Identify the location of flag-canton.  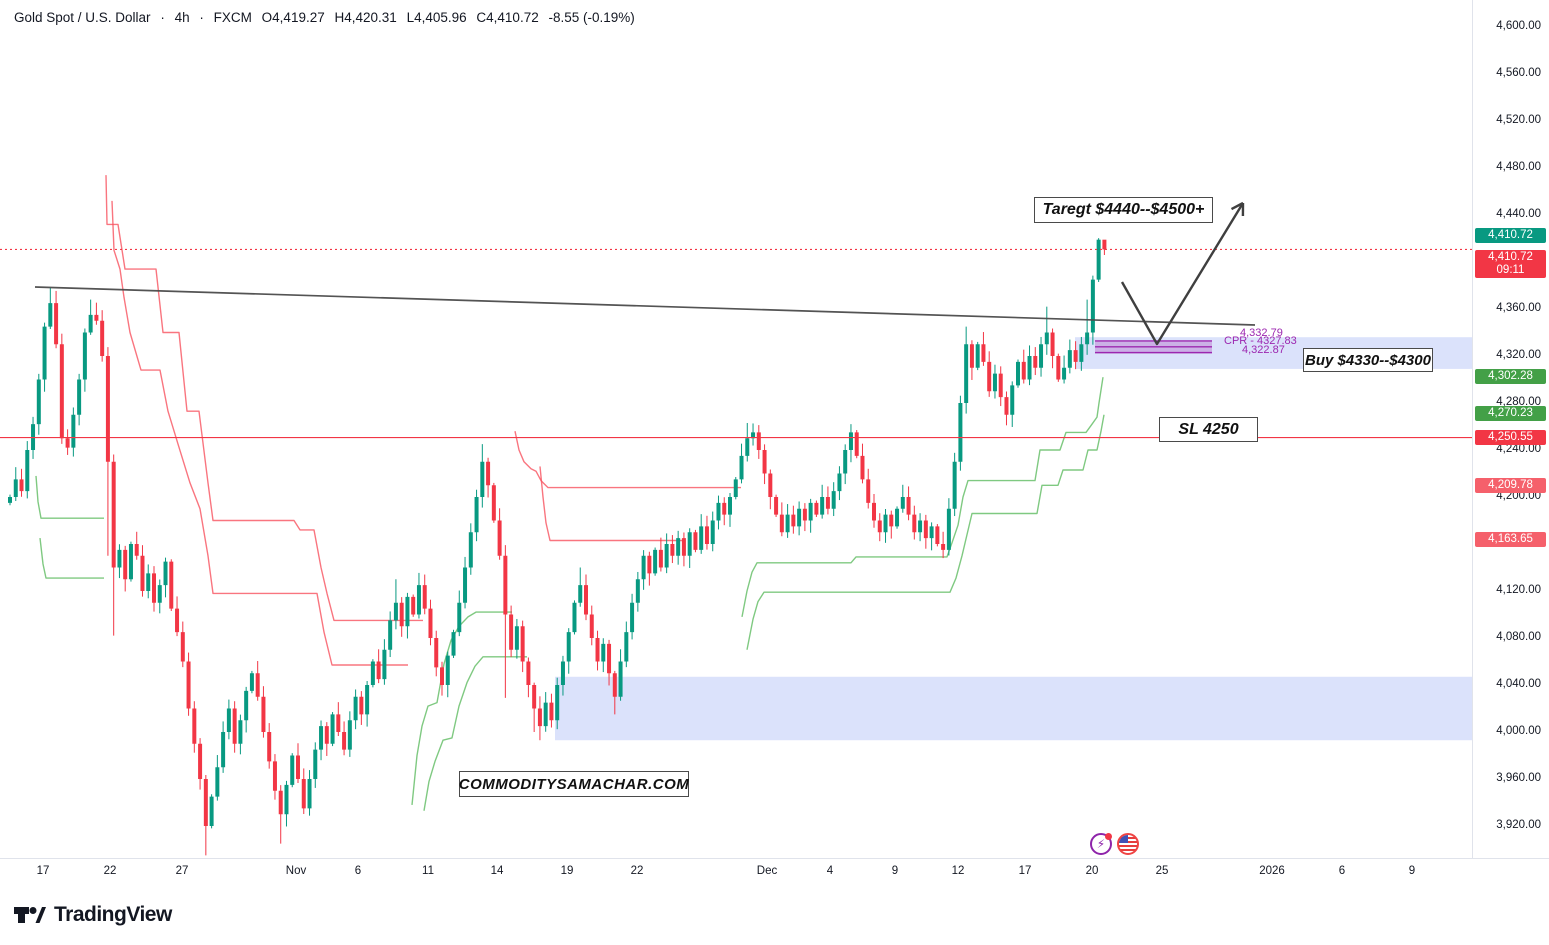
(1123, 839).